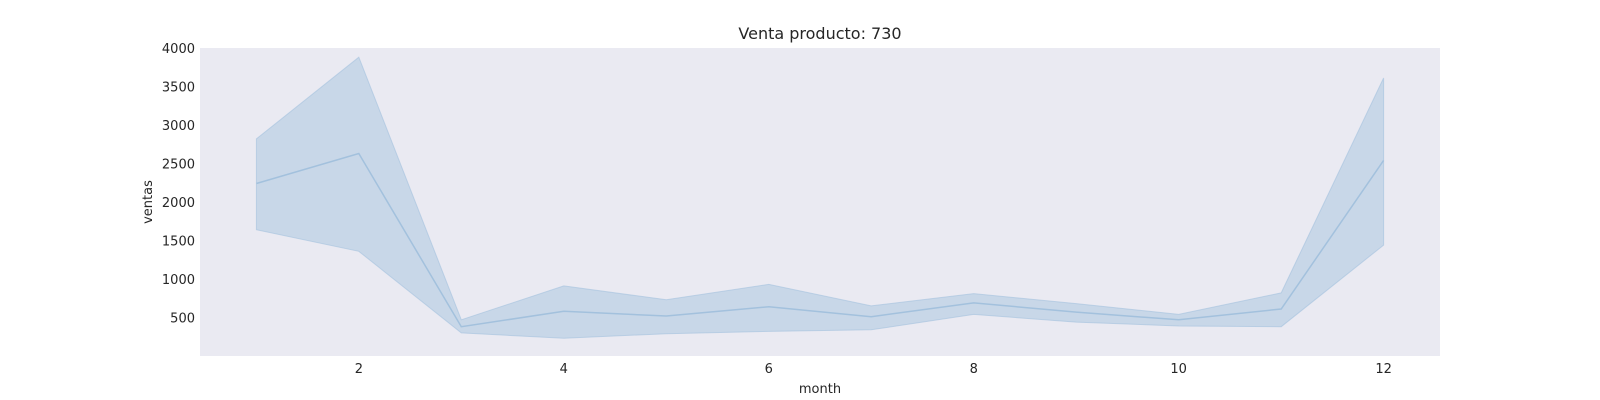 The width and height of the screenshot is (1600, 400). I want to click on y-tick-label: 2500, so click(178, 165).